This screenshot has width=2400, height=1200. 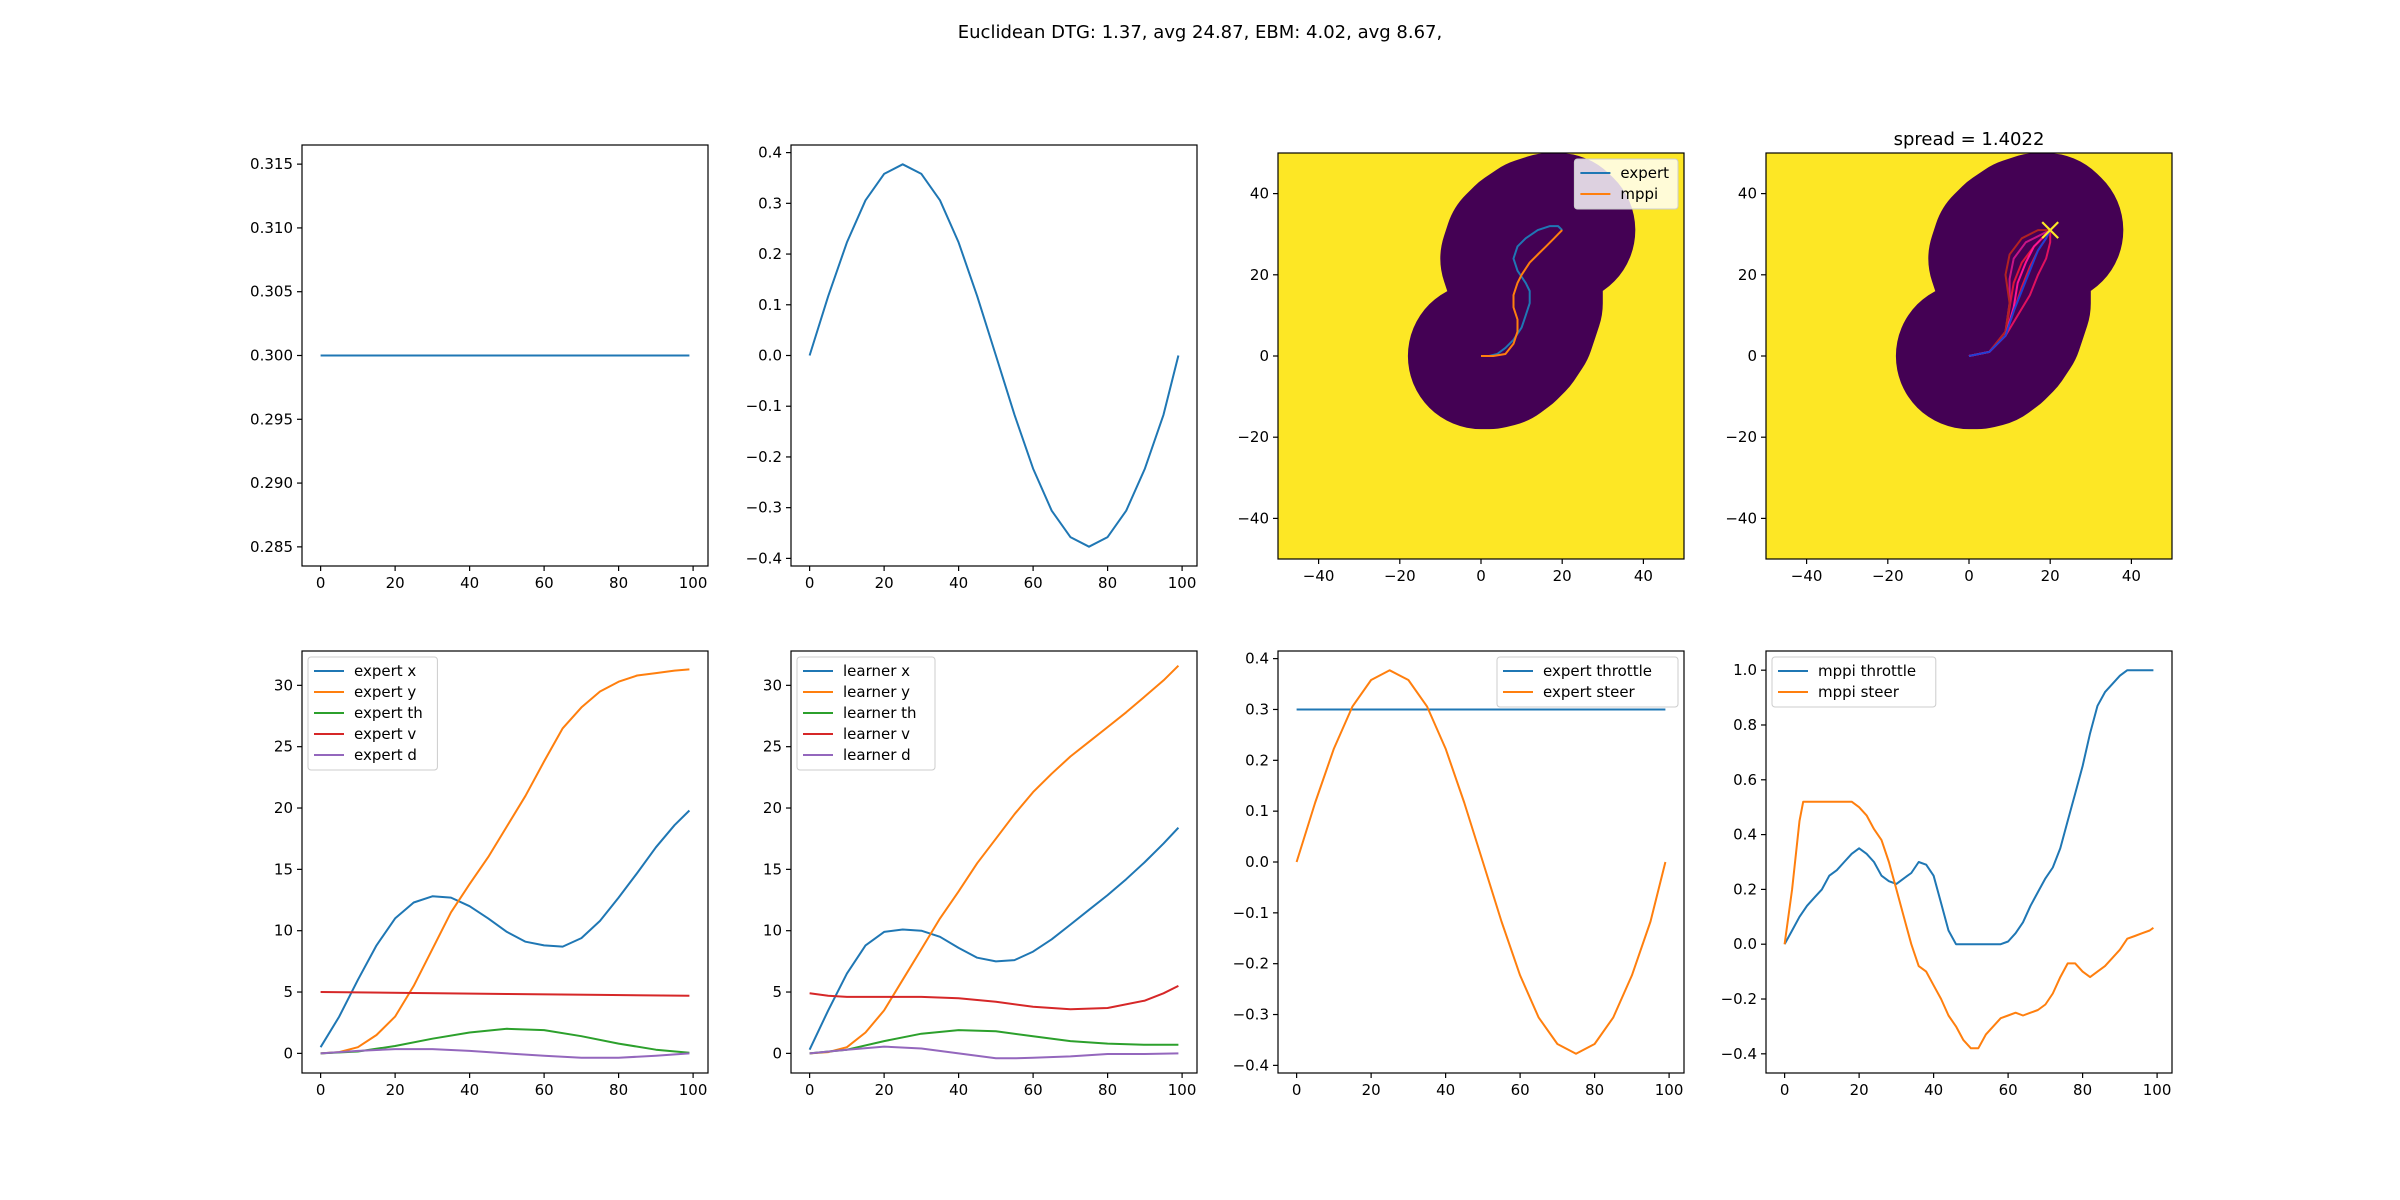 What do you see at coordinates (1745, 670) in the screenshot?
I see `y-tick-label: 1.0` at bounding box center [1745, 670].